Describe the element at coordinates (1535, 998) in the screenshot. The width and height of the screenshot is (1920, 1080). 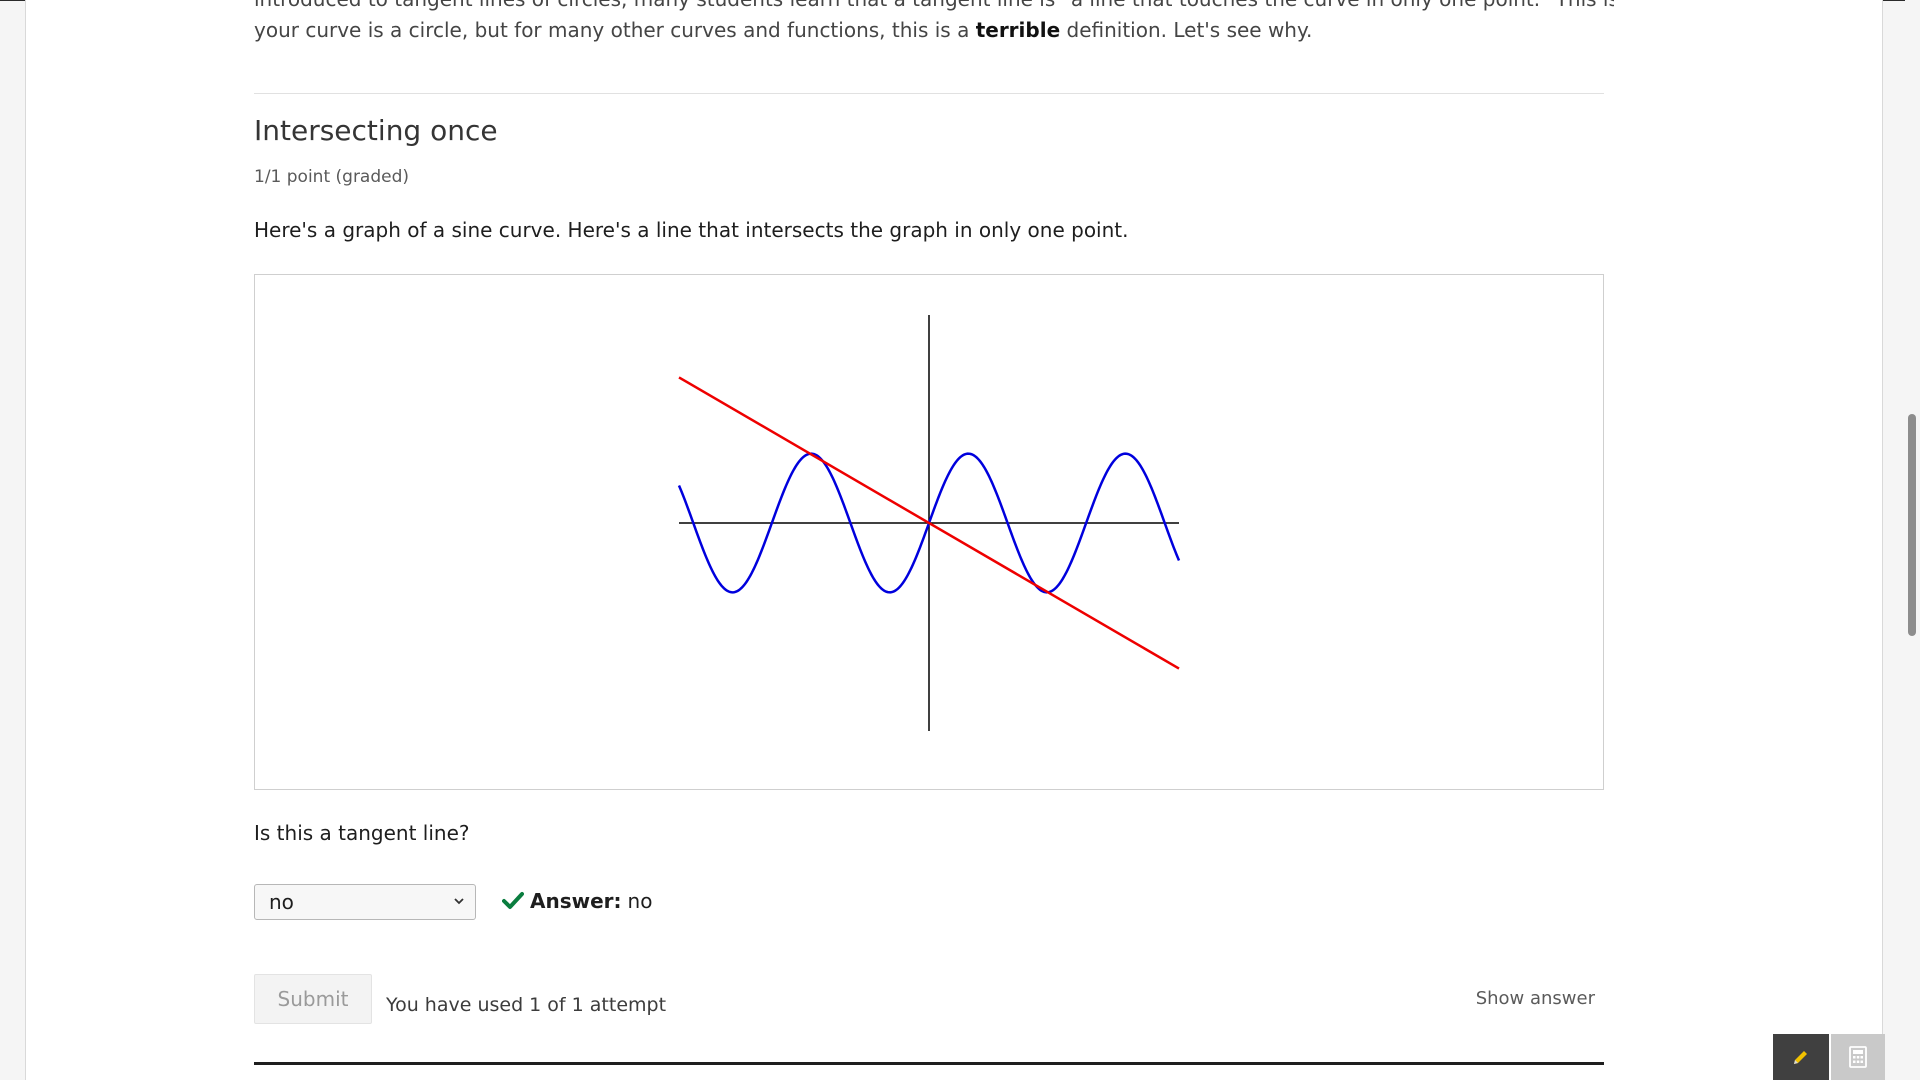
I see `show-answer-button: Show answer` at that location.